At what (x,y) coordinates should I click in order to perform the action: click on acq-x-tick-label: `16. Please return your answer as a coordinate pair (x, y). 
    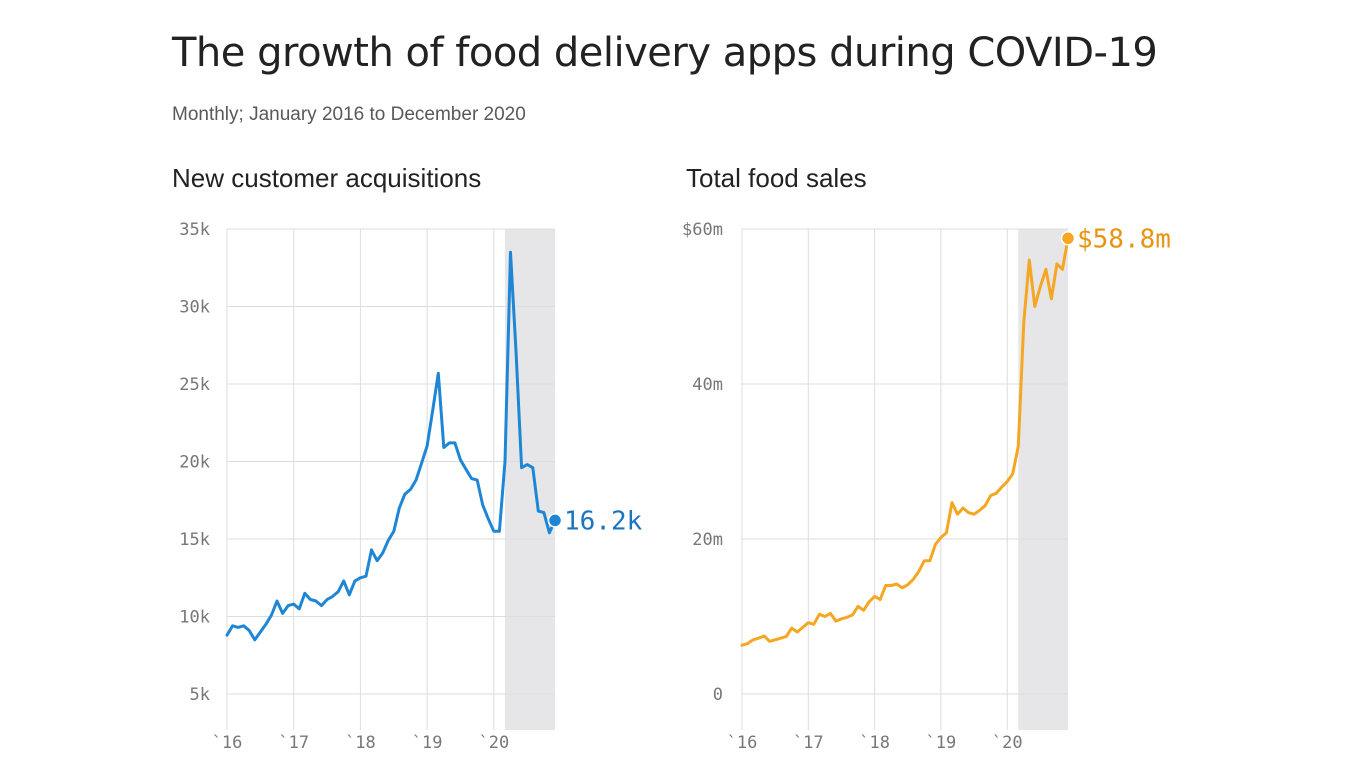
    Looking at the image, I should click on (227, 743).